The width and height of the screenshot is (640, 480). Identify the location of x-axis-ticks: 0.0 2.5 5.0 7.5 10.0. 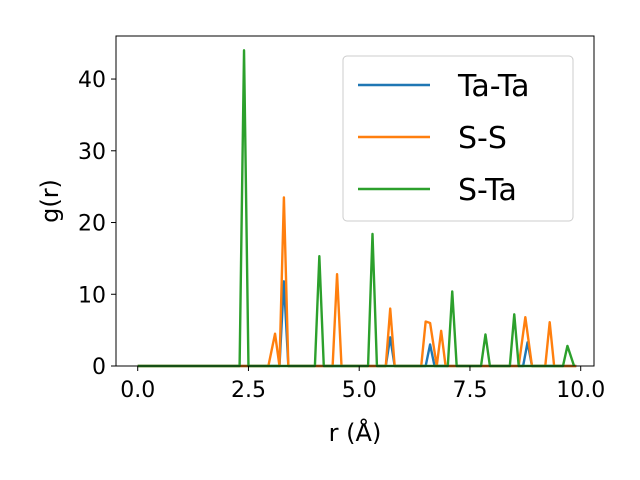
(362, 384).